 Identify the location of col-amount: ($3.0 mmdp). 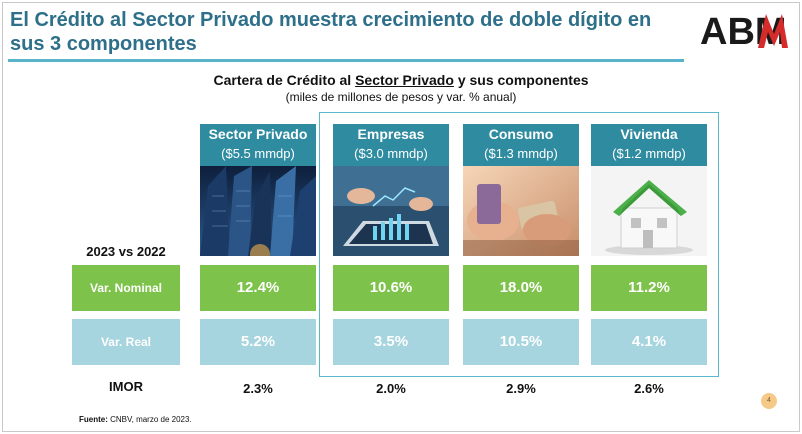
(391, 153).